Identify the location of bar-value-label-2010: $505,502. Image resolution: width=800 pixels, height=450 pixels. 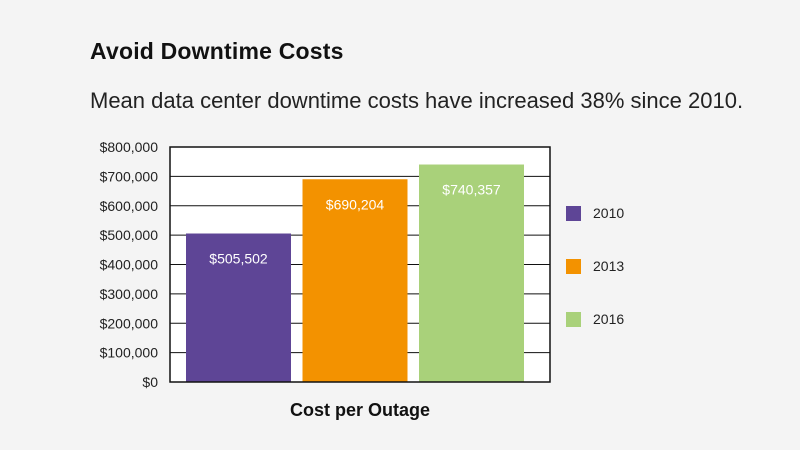
(238, 259).